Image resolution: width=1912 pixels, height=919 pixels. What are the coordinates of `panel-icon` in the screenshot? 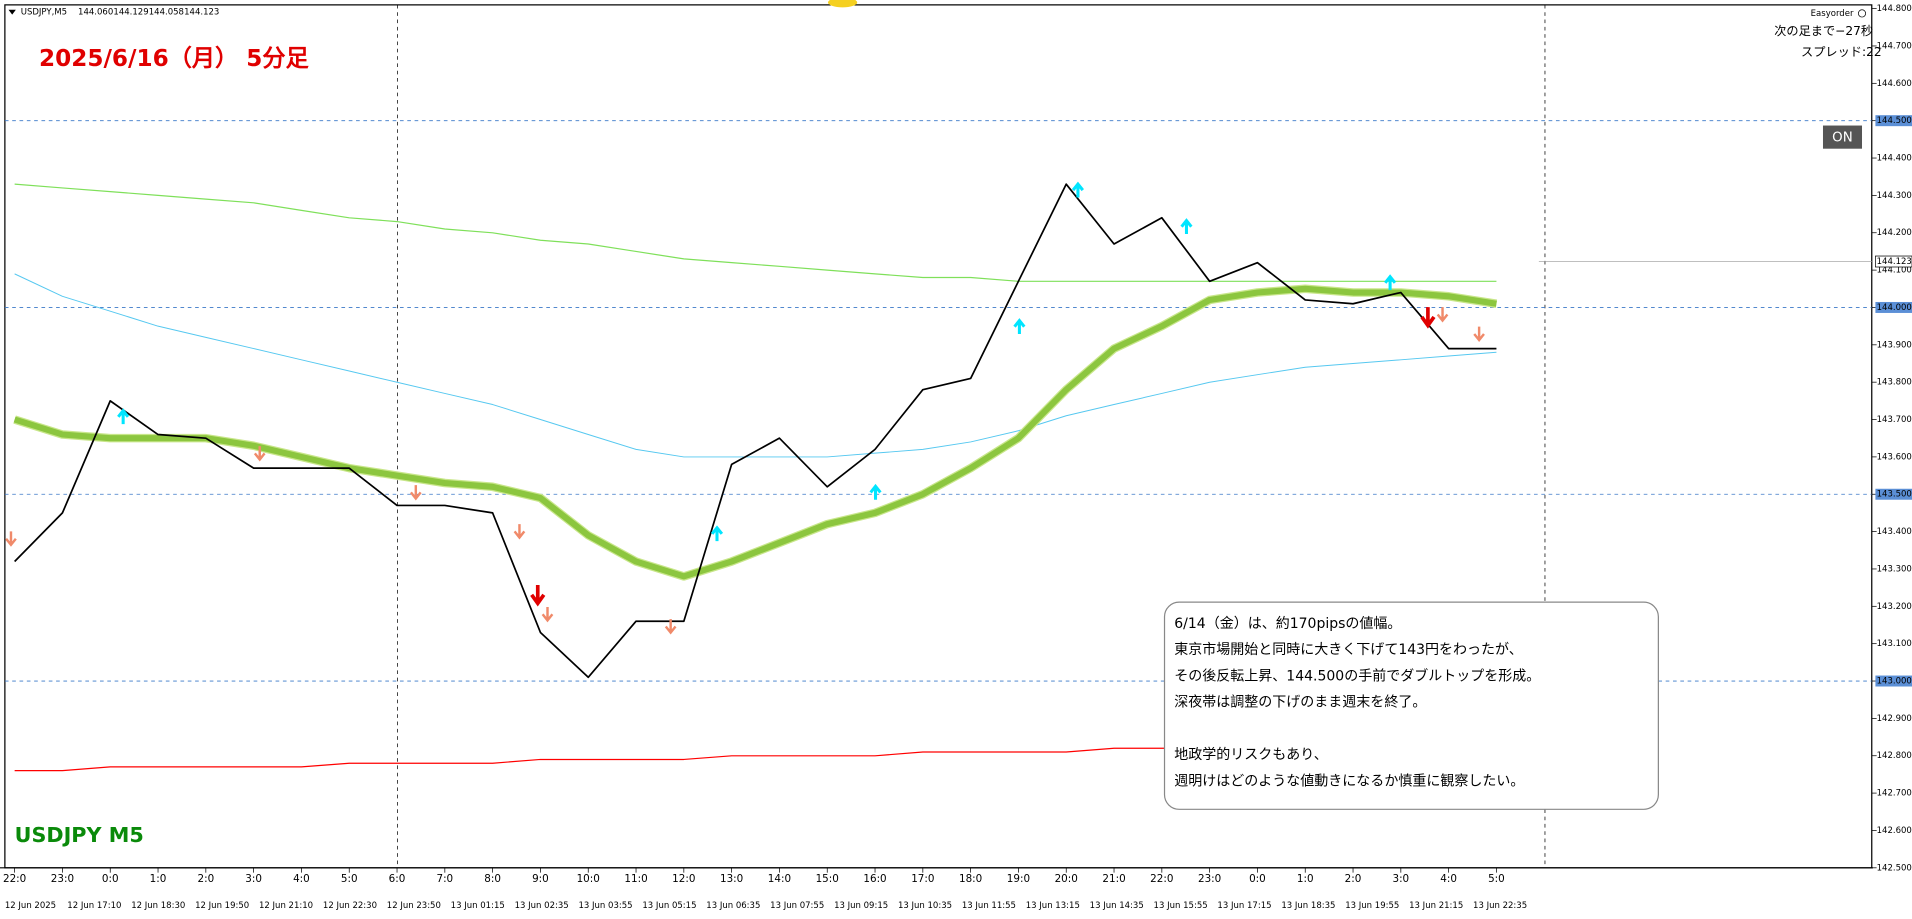 It's located at (1862, 13).